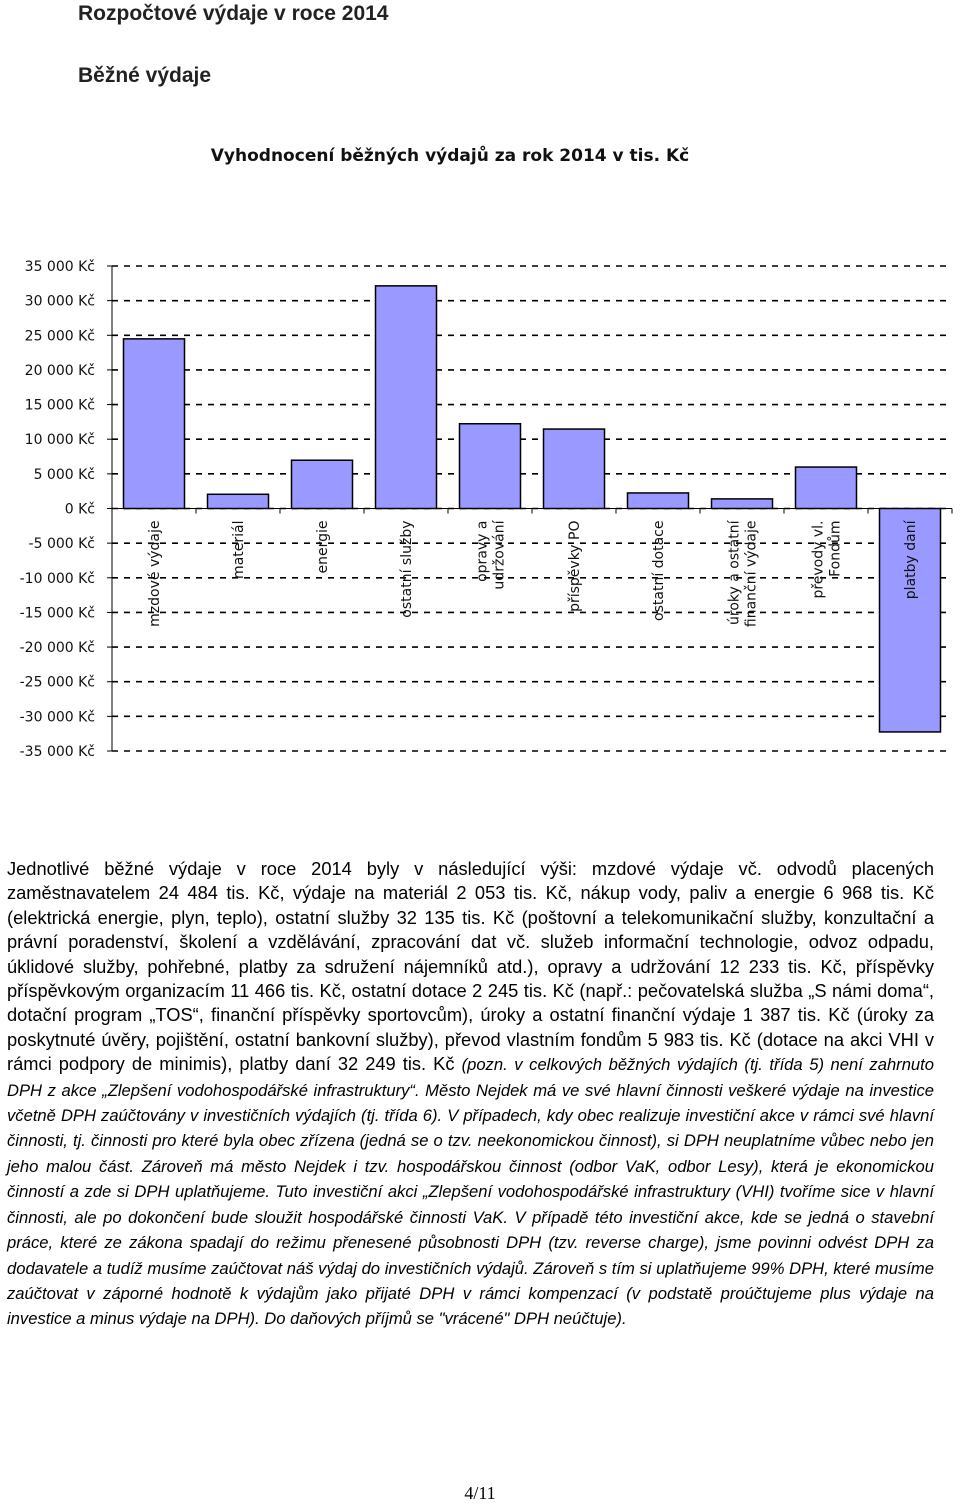  What do you see at coordinates (752, 574) in the screenshot?
I see `x-category-label-line: finanční výdaje` at bounding box center [752, 574].